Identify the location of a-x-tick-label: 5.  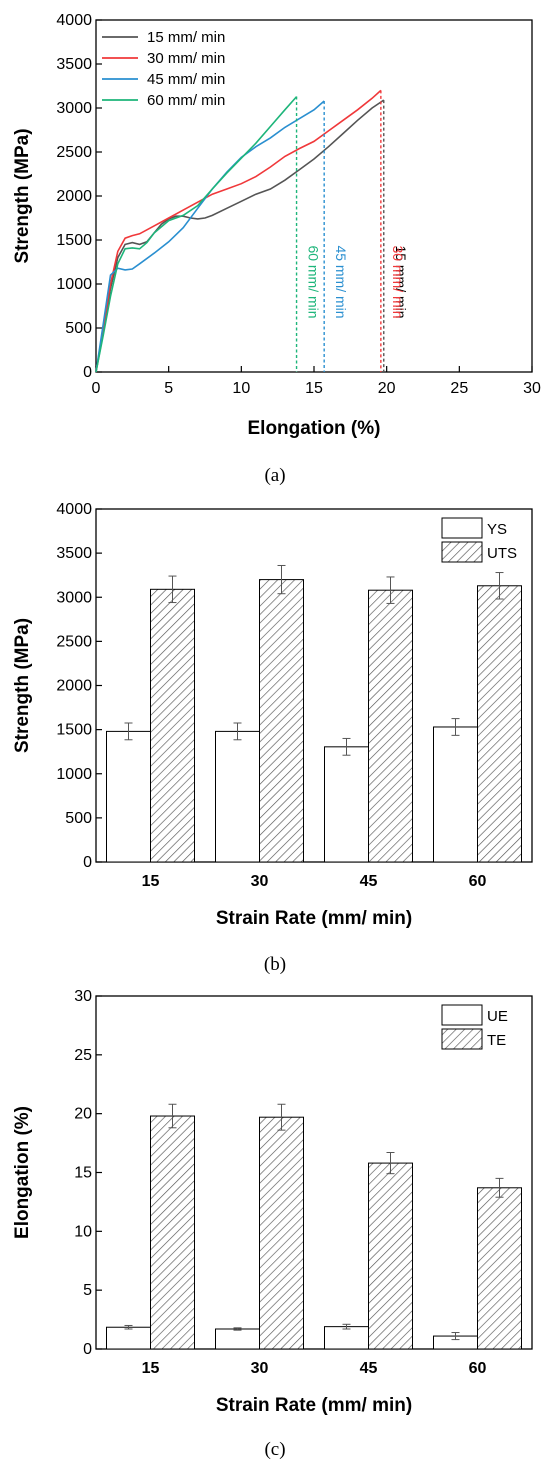
(168, 388).